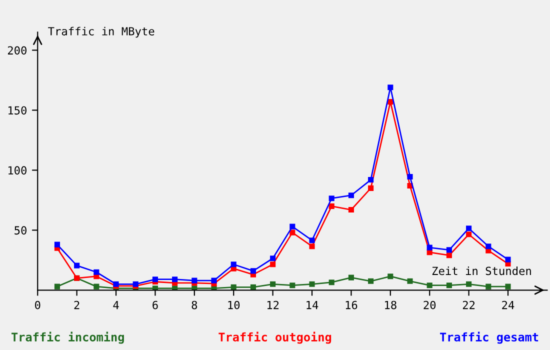  Describe the element at coordinates (20, 230) in the screenshot. I see `y-tick-label: 50` at that location.